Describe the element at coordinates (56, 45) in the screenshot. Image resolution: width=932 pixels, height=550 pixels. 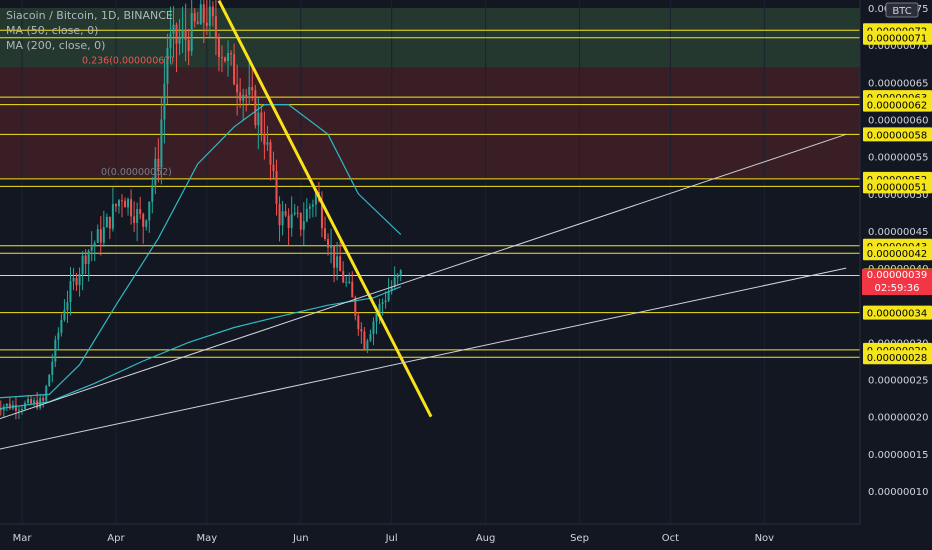
I see `ma200-legend: MA (200, close, 0)` at that location.